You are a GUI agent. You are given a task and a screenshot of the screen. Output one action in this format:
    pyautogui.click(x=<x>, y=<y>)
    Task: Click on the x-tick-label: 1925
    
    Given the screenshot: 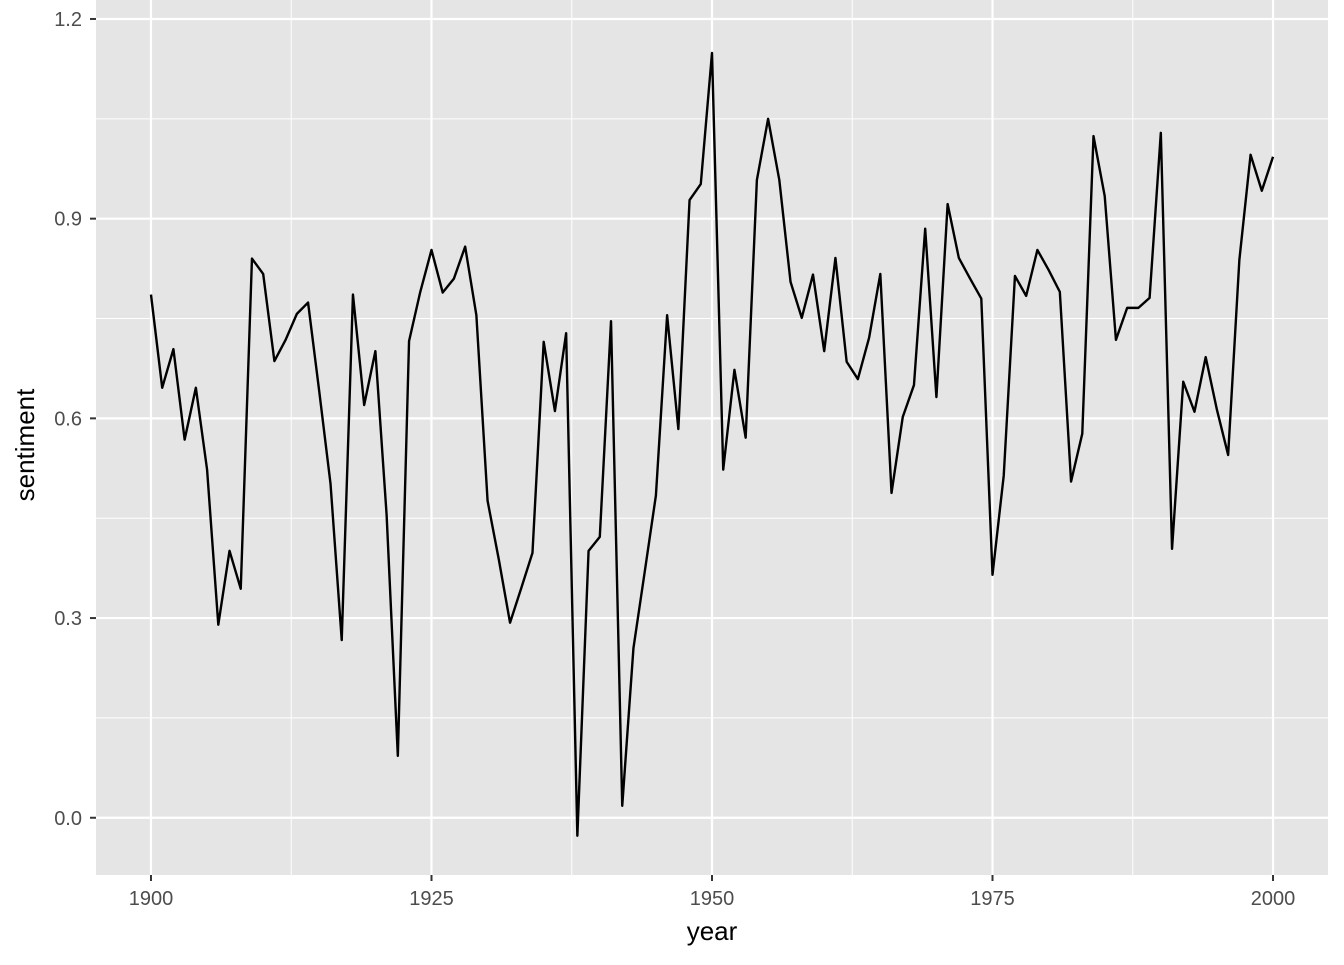 What is the action you would take?
    pyautogui.click(x=431, y=899)
    